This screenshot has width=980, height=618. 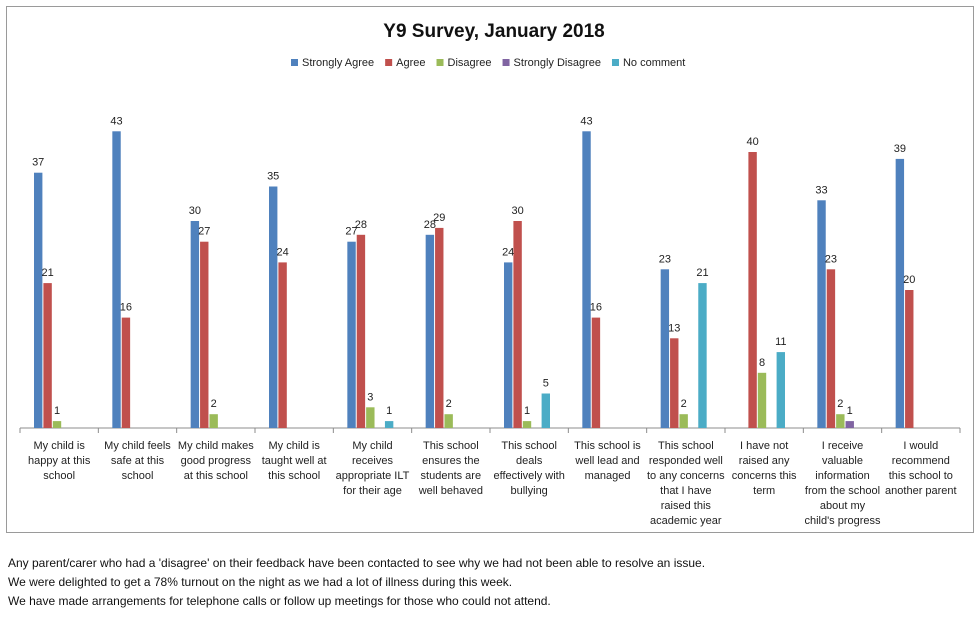 I want to click on category-label-line: receives, so click(x=372, y=461).